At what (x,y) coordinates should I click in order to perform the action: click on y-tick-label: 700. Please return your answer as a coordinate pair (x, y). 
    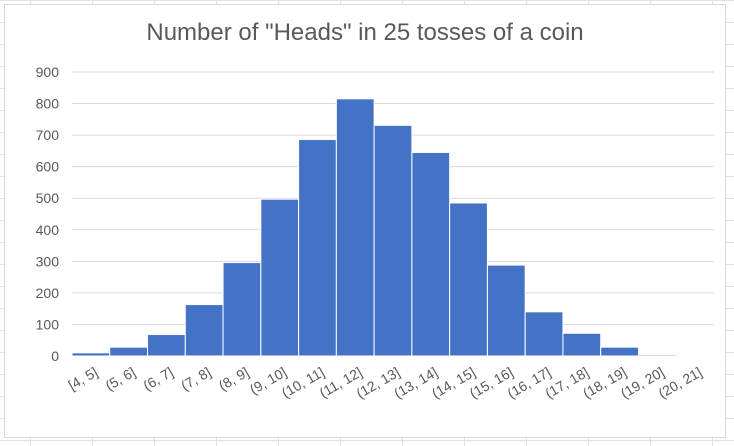
    Looking at the image, I should click on (48, 135).